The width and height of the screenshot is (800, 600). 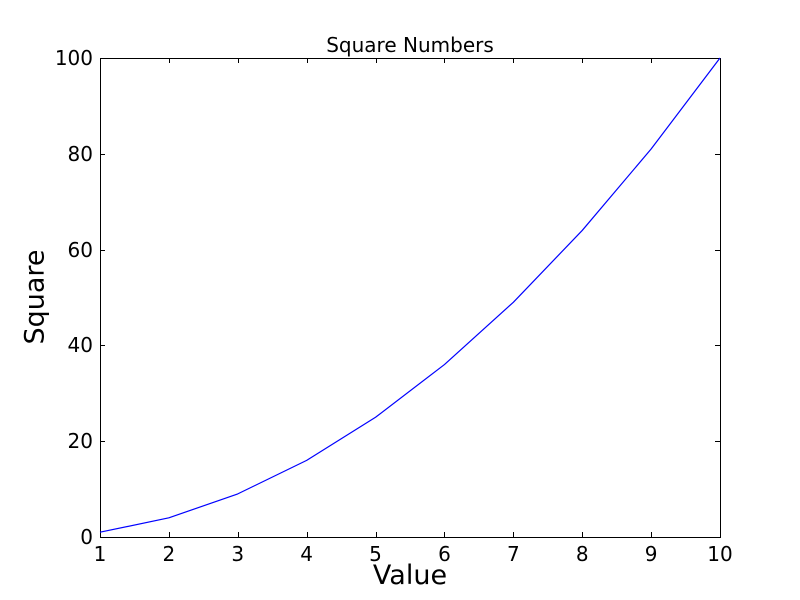 I want to click on x-tick-label: 10, so click(x=720, y=554).